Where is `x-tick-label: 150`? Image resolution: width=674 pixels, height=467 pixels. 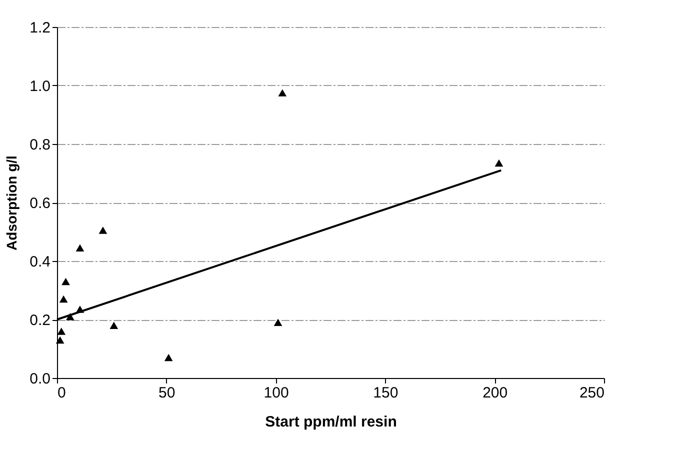 x-tick-label: 150 is located at coordinates (385, 393).